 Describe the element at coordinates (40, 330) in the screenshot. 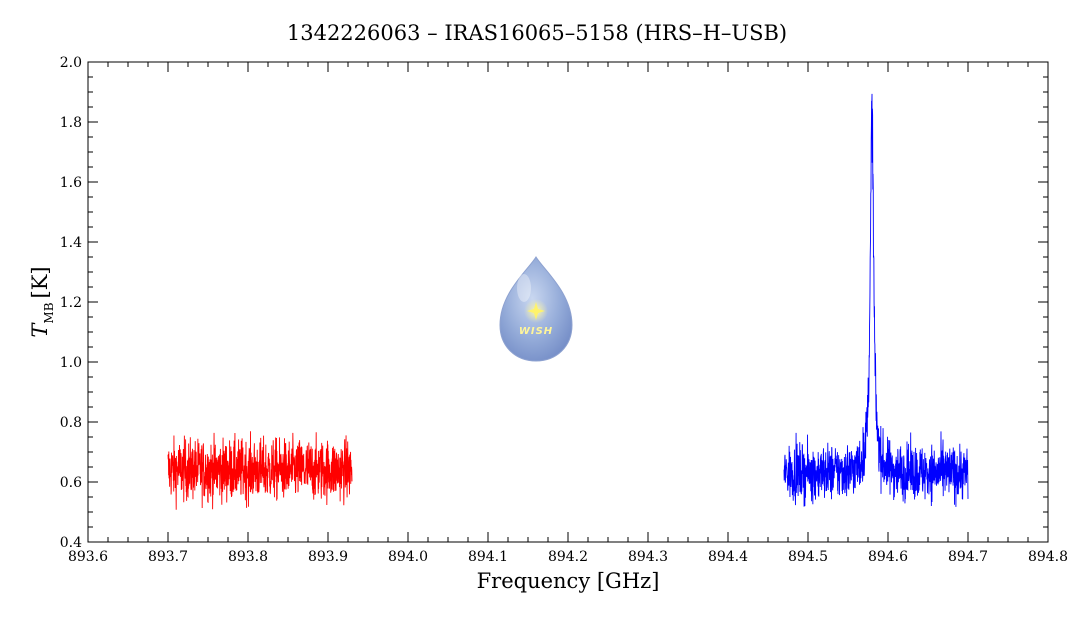

I see `y-axis-label-symbol: T` at that location.